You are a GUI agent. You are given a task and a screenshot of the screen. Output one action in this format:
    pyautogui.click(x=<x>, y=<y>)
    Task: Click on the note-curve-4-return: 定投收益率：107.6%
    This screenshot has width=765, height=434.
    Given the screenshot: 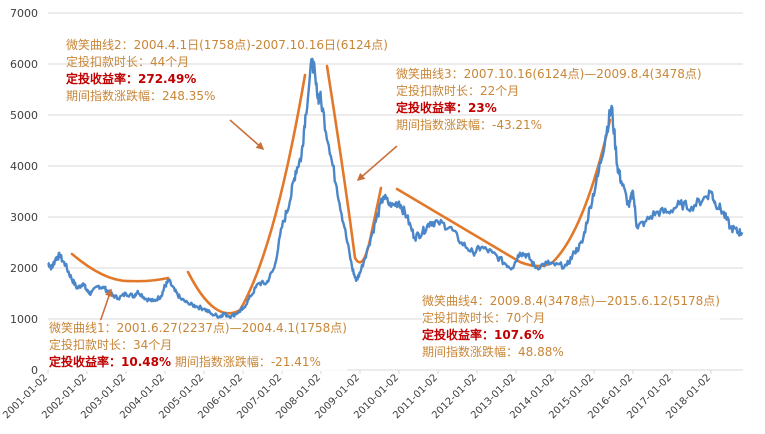 What is the action you would take?
    pyautogui.click(x=483, y=335)
    